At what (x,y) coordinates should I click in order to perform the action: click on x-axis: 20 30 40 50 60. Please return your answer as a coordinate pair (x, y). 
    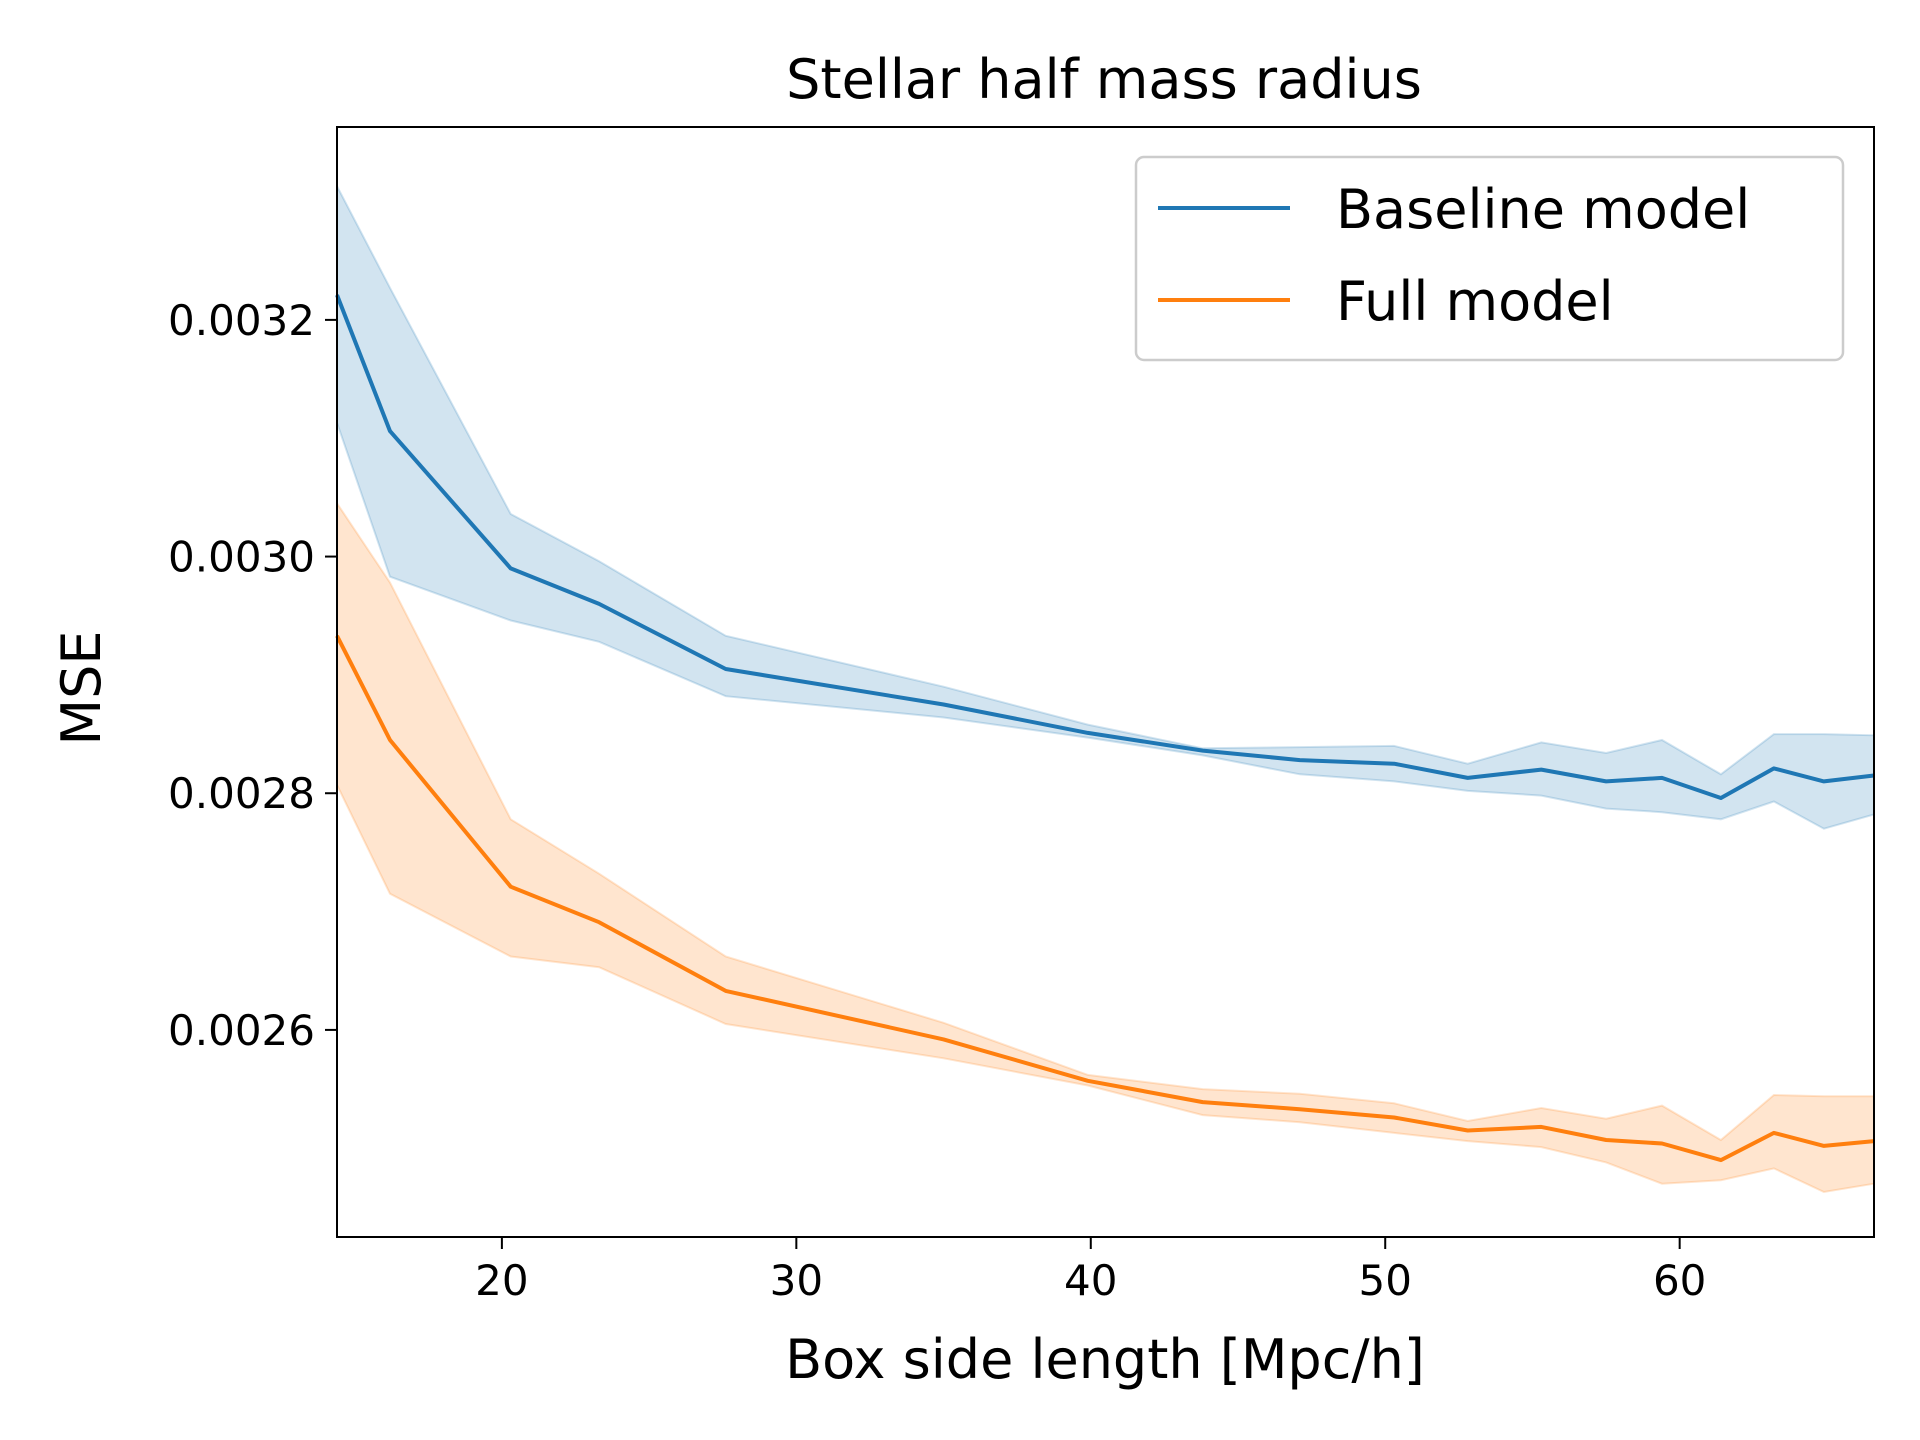
    Looking at the image, I should click on (1090, 1271).